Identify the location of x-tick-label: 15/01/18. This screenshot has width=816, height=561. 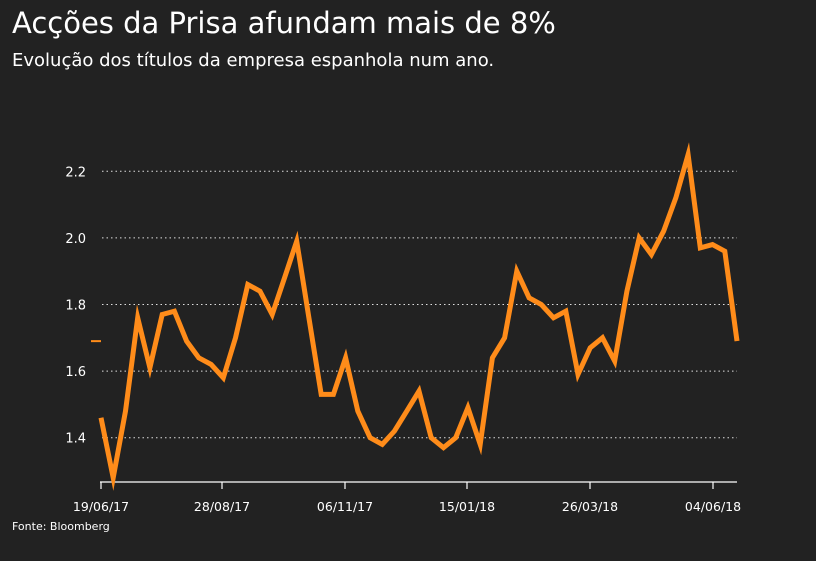
(467, 506).